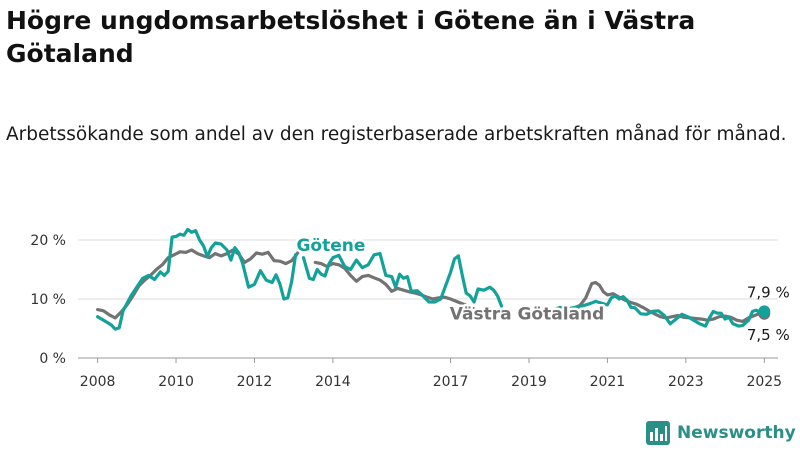 The image size is (800, 450). Describe the element at coordinates (686, 382) in the screenshot. I see `x-tick-label: 2023` at that location.